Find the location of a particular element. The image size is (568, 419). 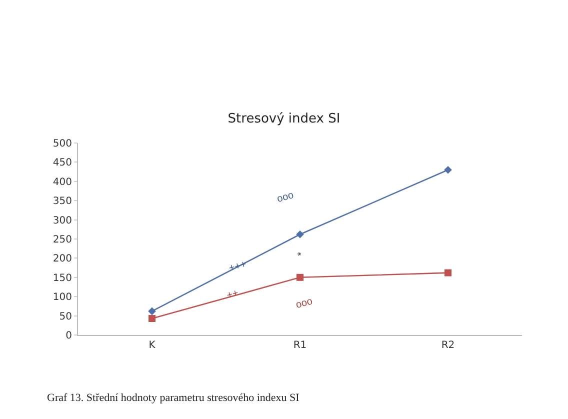

chart-title: Stresový index SI is located at coordinates (284, 119).